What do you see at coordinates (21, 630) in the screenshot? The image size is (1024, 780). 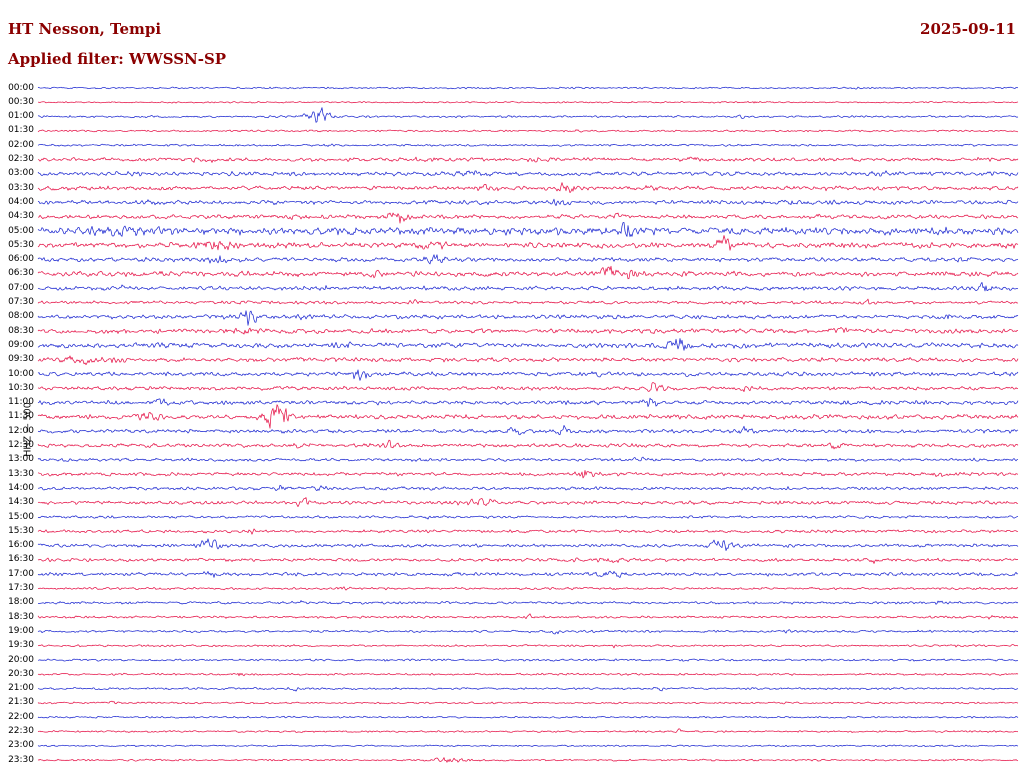 I see `time-label: 19:00` at bounding box center [21, 630].